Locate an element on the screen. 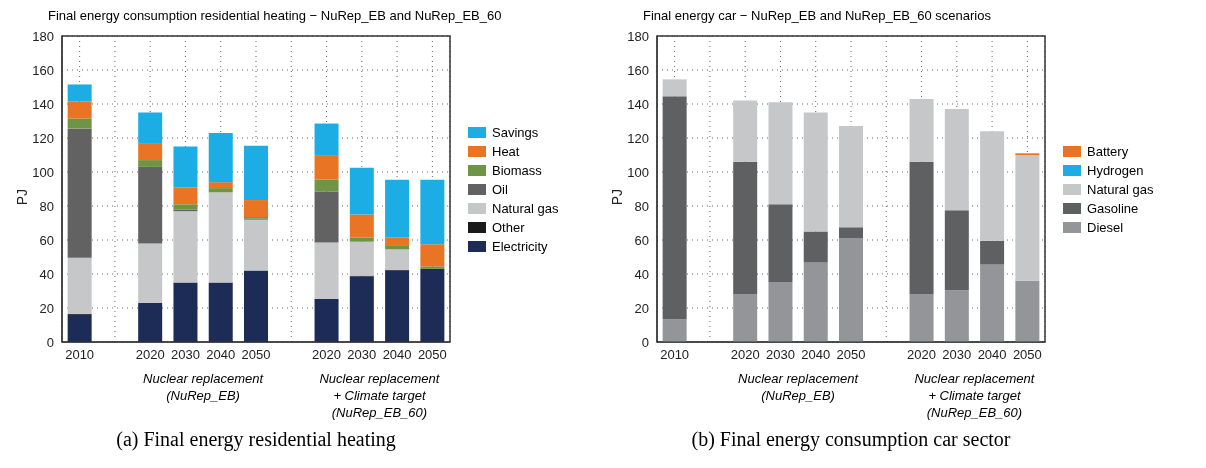  legend-label: Other is located at coordinates (508, 227).